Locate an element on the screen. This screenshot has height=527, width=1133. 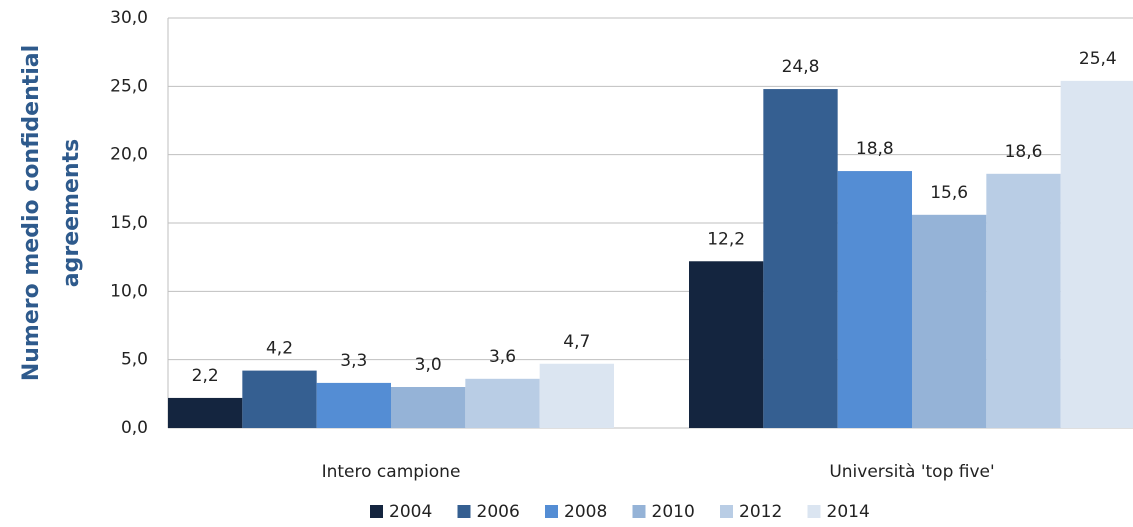
legend-label: 2004 is located at coordinates (410, 512).